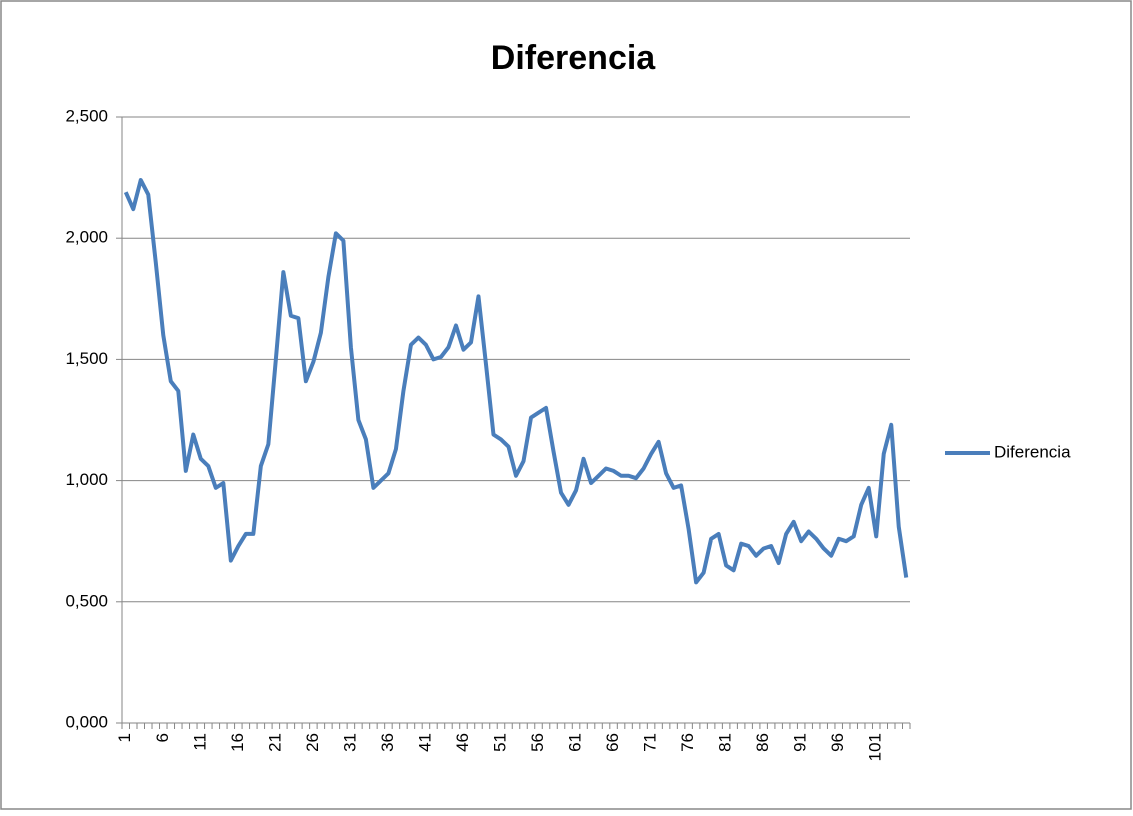  What do you see at coordinates (86, 721) in the screenshot?
I see `y-tick-label: 0,000` at bounding box center [86, 721].